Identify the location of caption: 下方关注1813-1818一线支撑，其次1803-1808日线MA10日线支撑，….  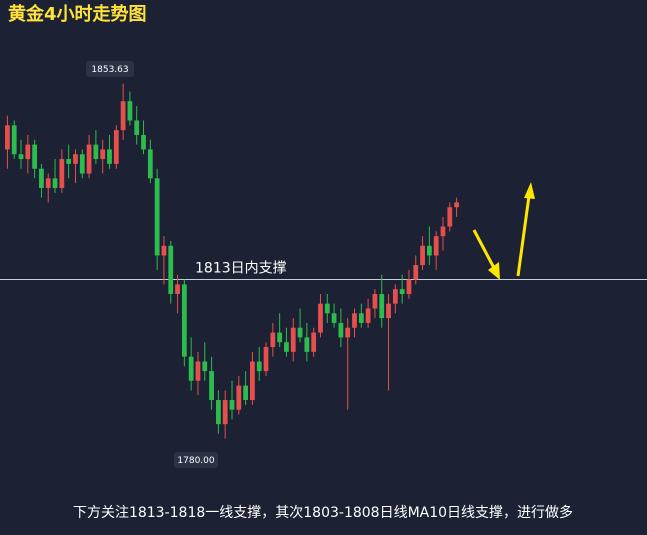
(323, 512).